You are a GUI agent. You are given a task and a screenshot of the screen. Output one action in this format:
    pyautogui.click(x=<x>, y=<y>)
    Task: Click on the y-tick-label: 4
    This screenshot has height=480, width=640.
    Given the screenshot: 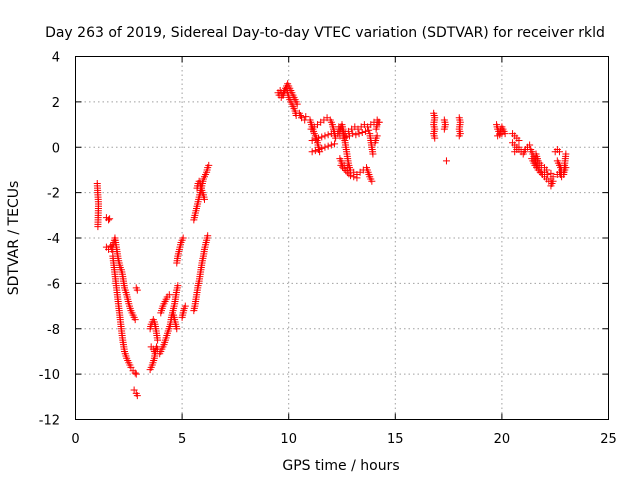 What is the action you would take?
    pyautogui.click(x=56, y=58)
    